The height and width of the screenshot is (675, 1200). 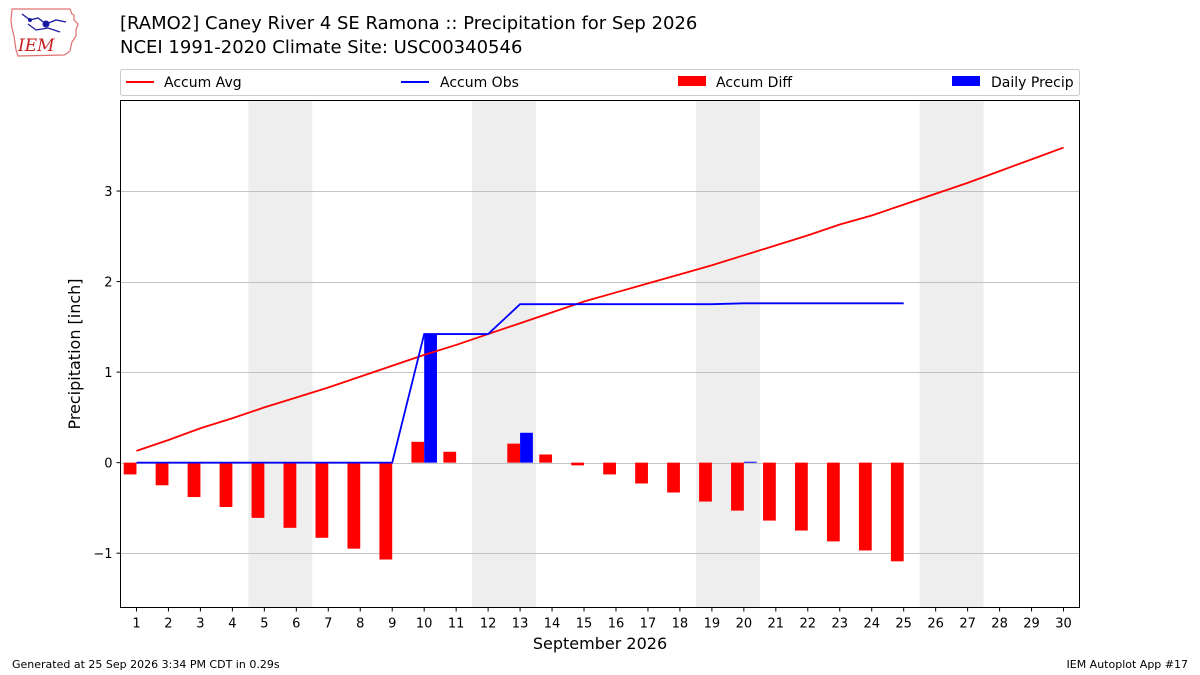 I want to click on y-axis-ticks: −1 0 1 2 3, so click(x=107, y=373).